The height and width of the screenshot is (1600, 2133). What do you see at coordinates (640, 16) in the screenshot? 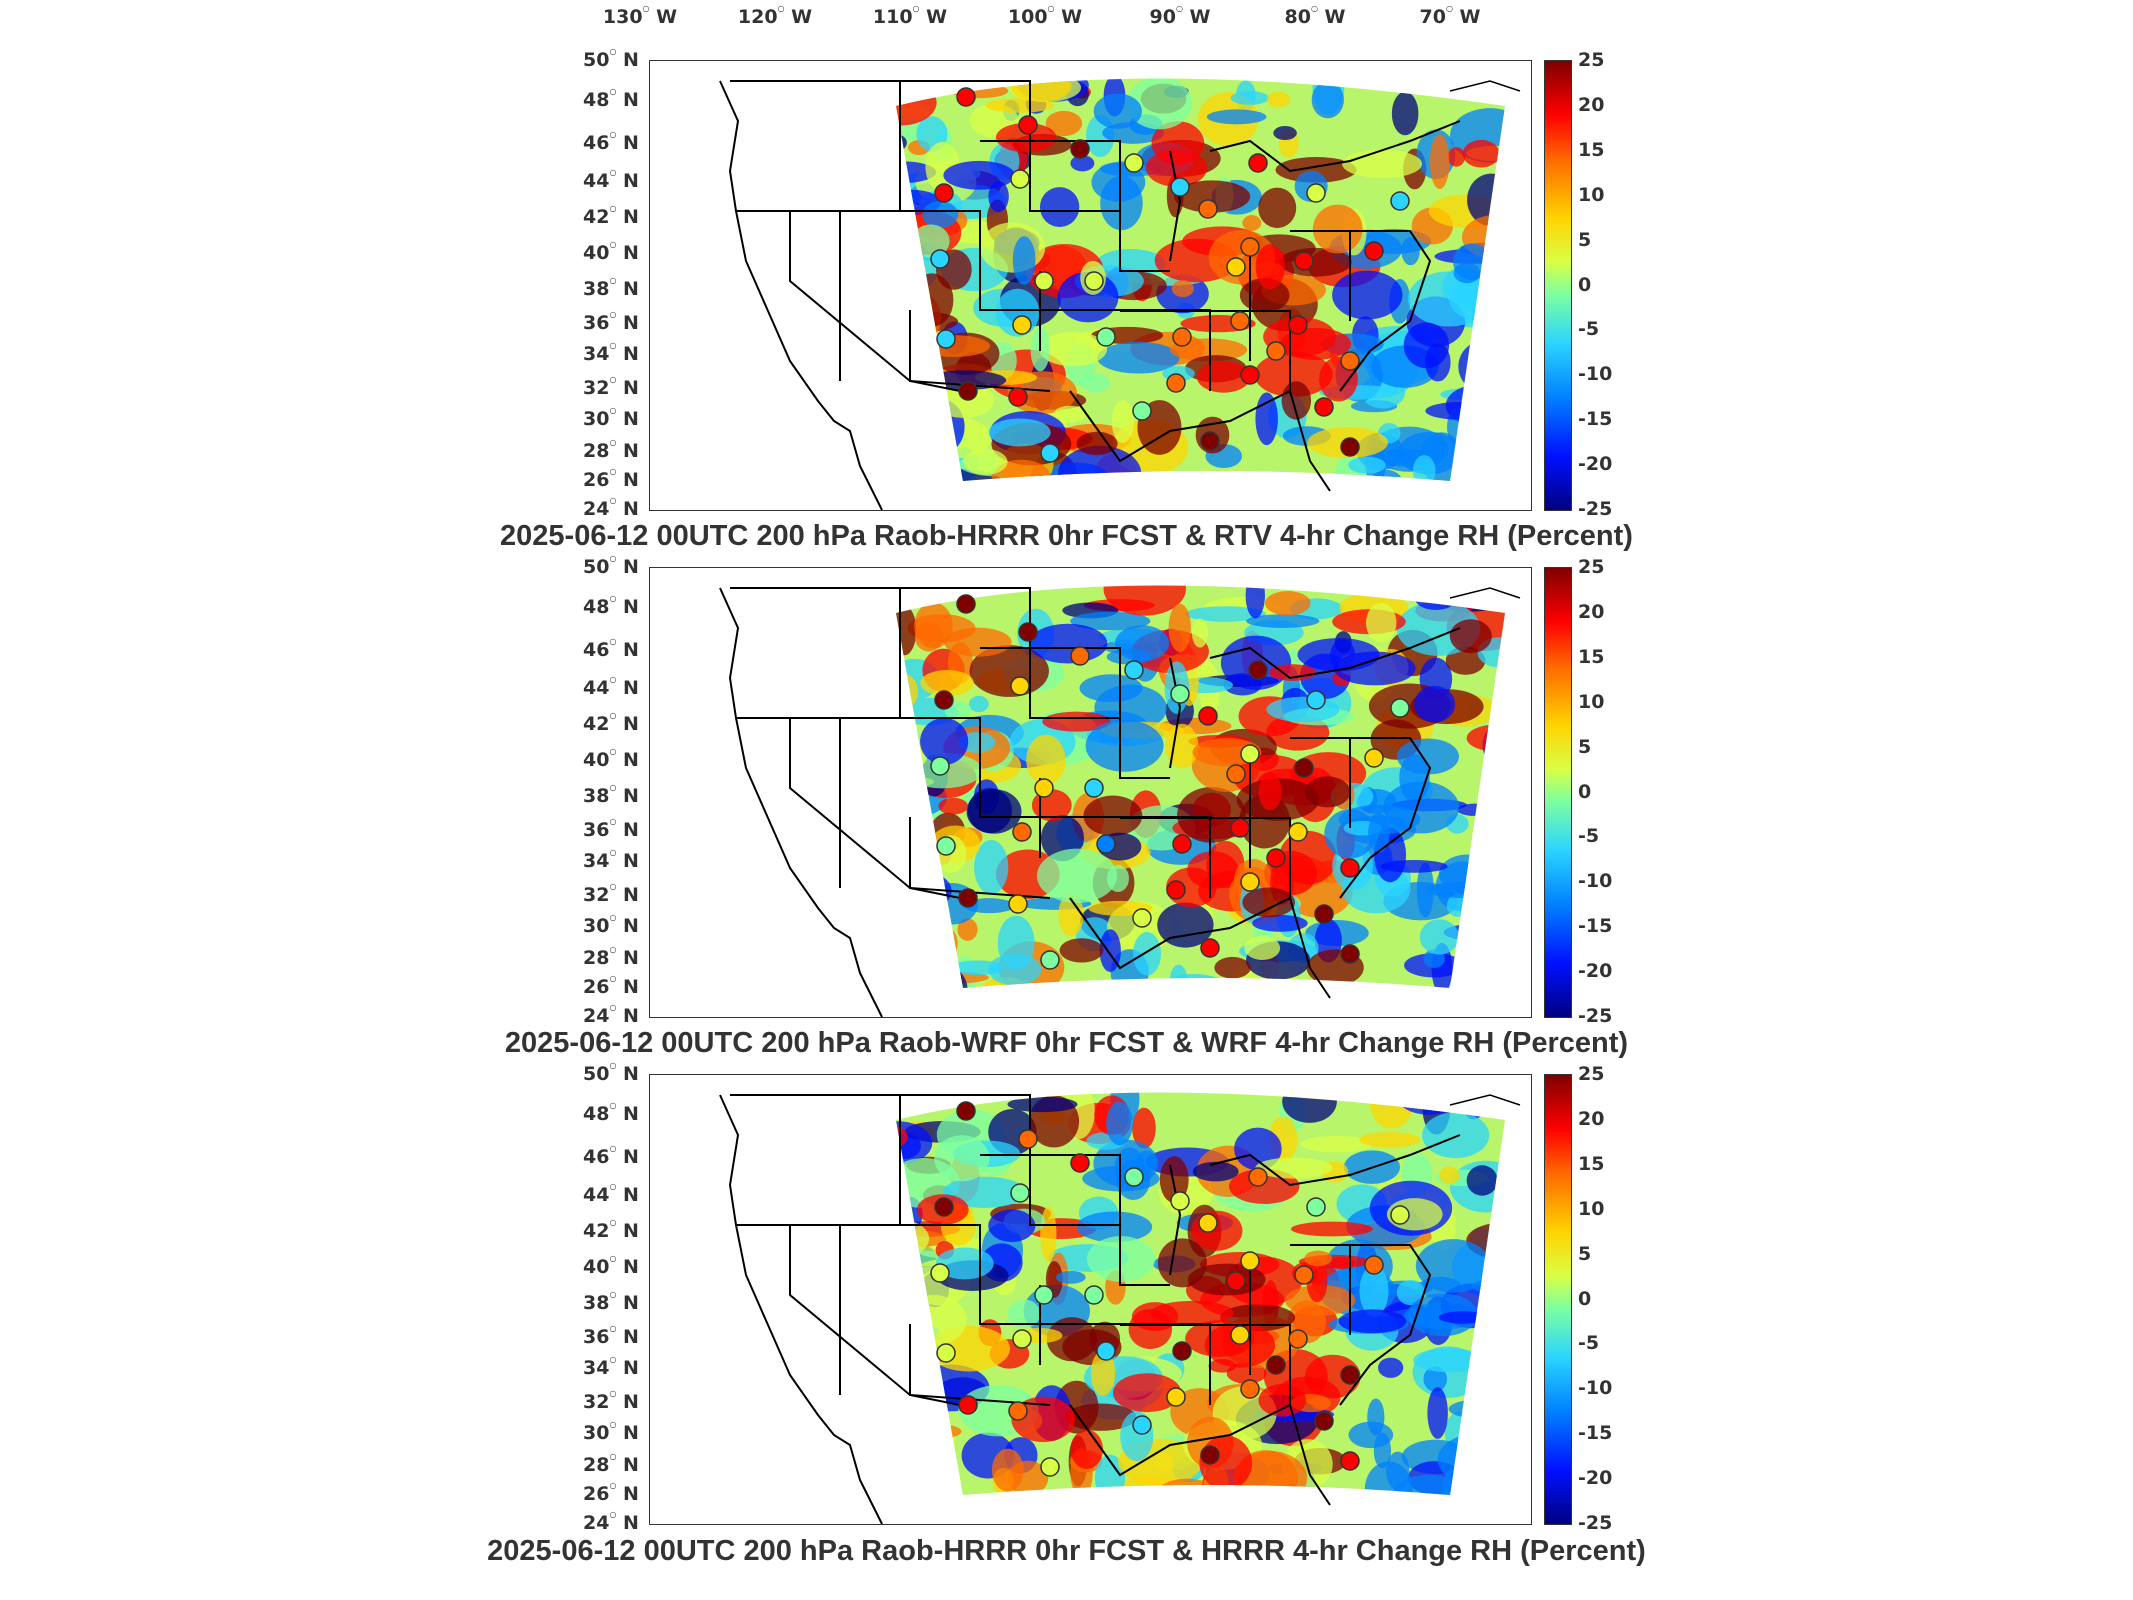
I see `longitude-tick-label: 130○ W` at bounding box center [640, 16].